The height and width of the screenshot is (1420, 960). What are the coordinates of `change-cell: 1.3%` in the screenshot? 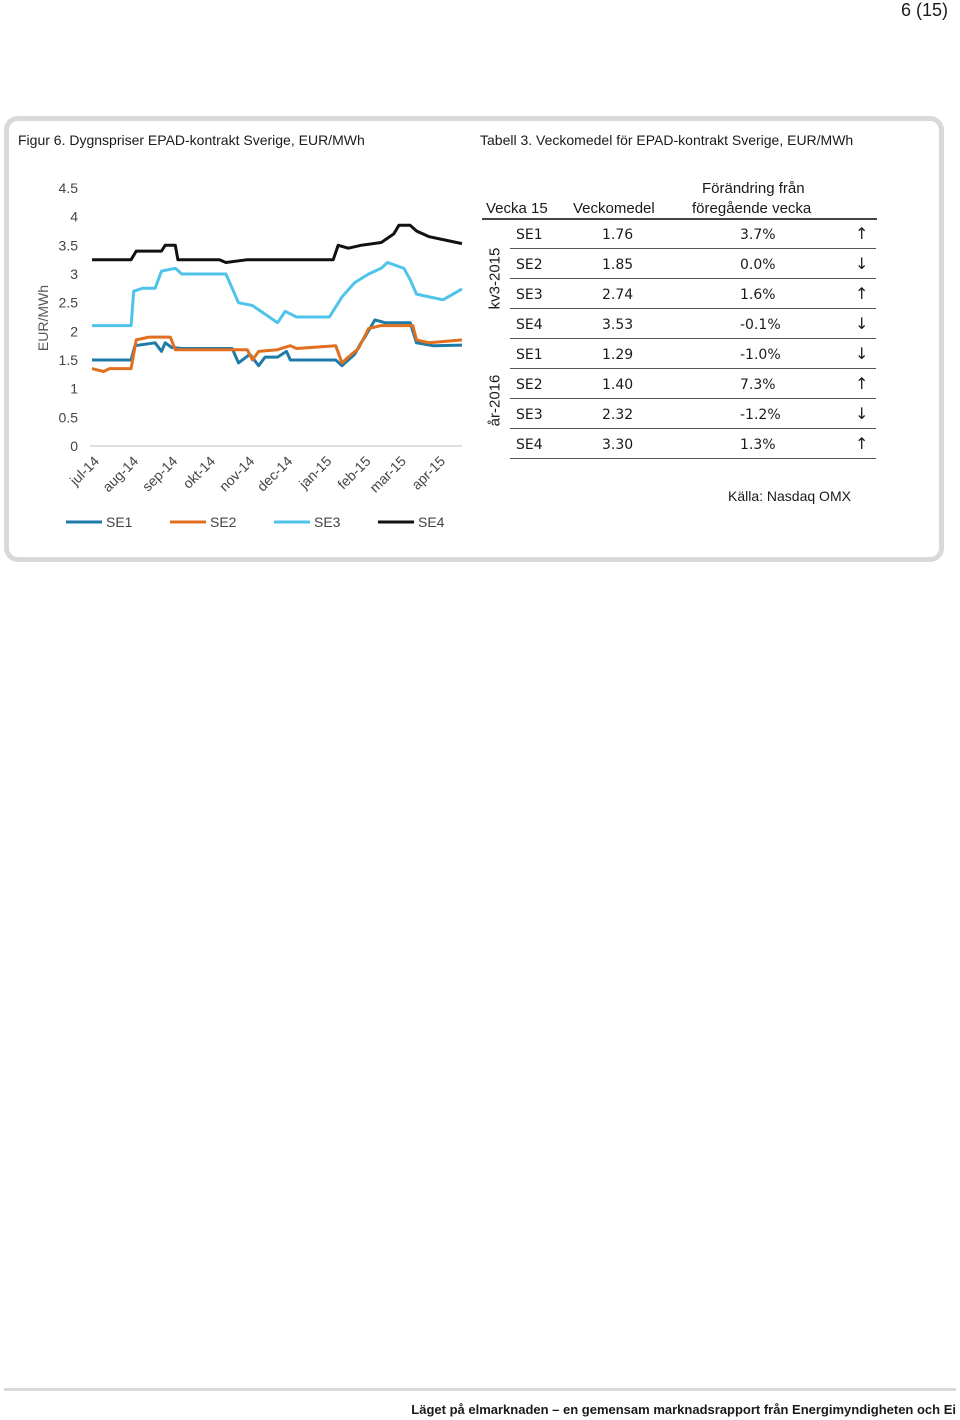 It's located at (758, 445).